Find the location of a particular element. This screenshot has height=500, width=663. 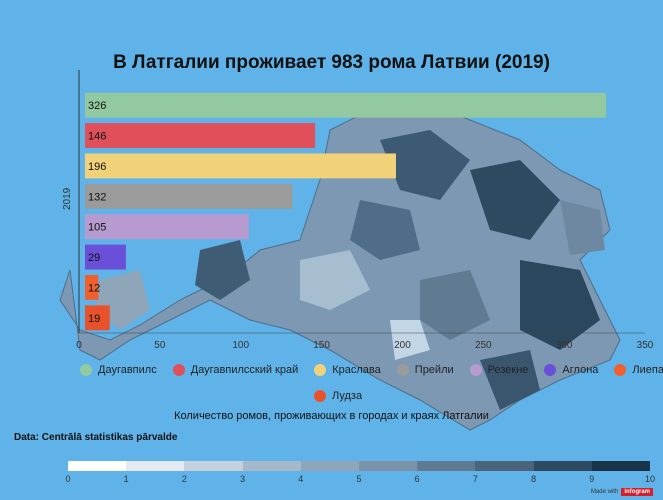

color-scale-tick: 6 is located at coordinates (417, 479).